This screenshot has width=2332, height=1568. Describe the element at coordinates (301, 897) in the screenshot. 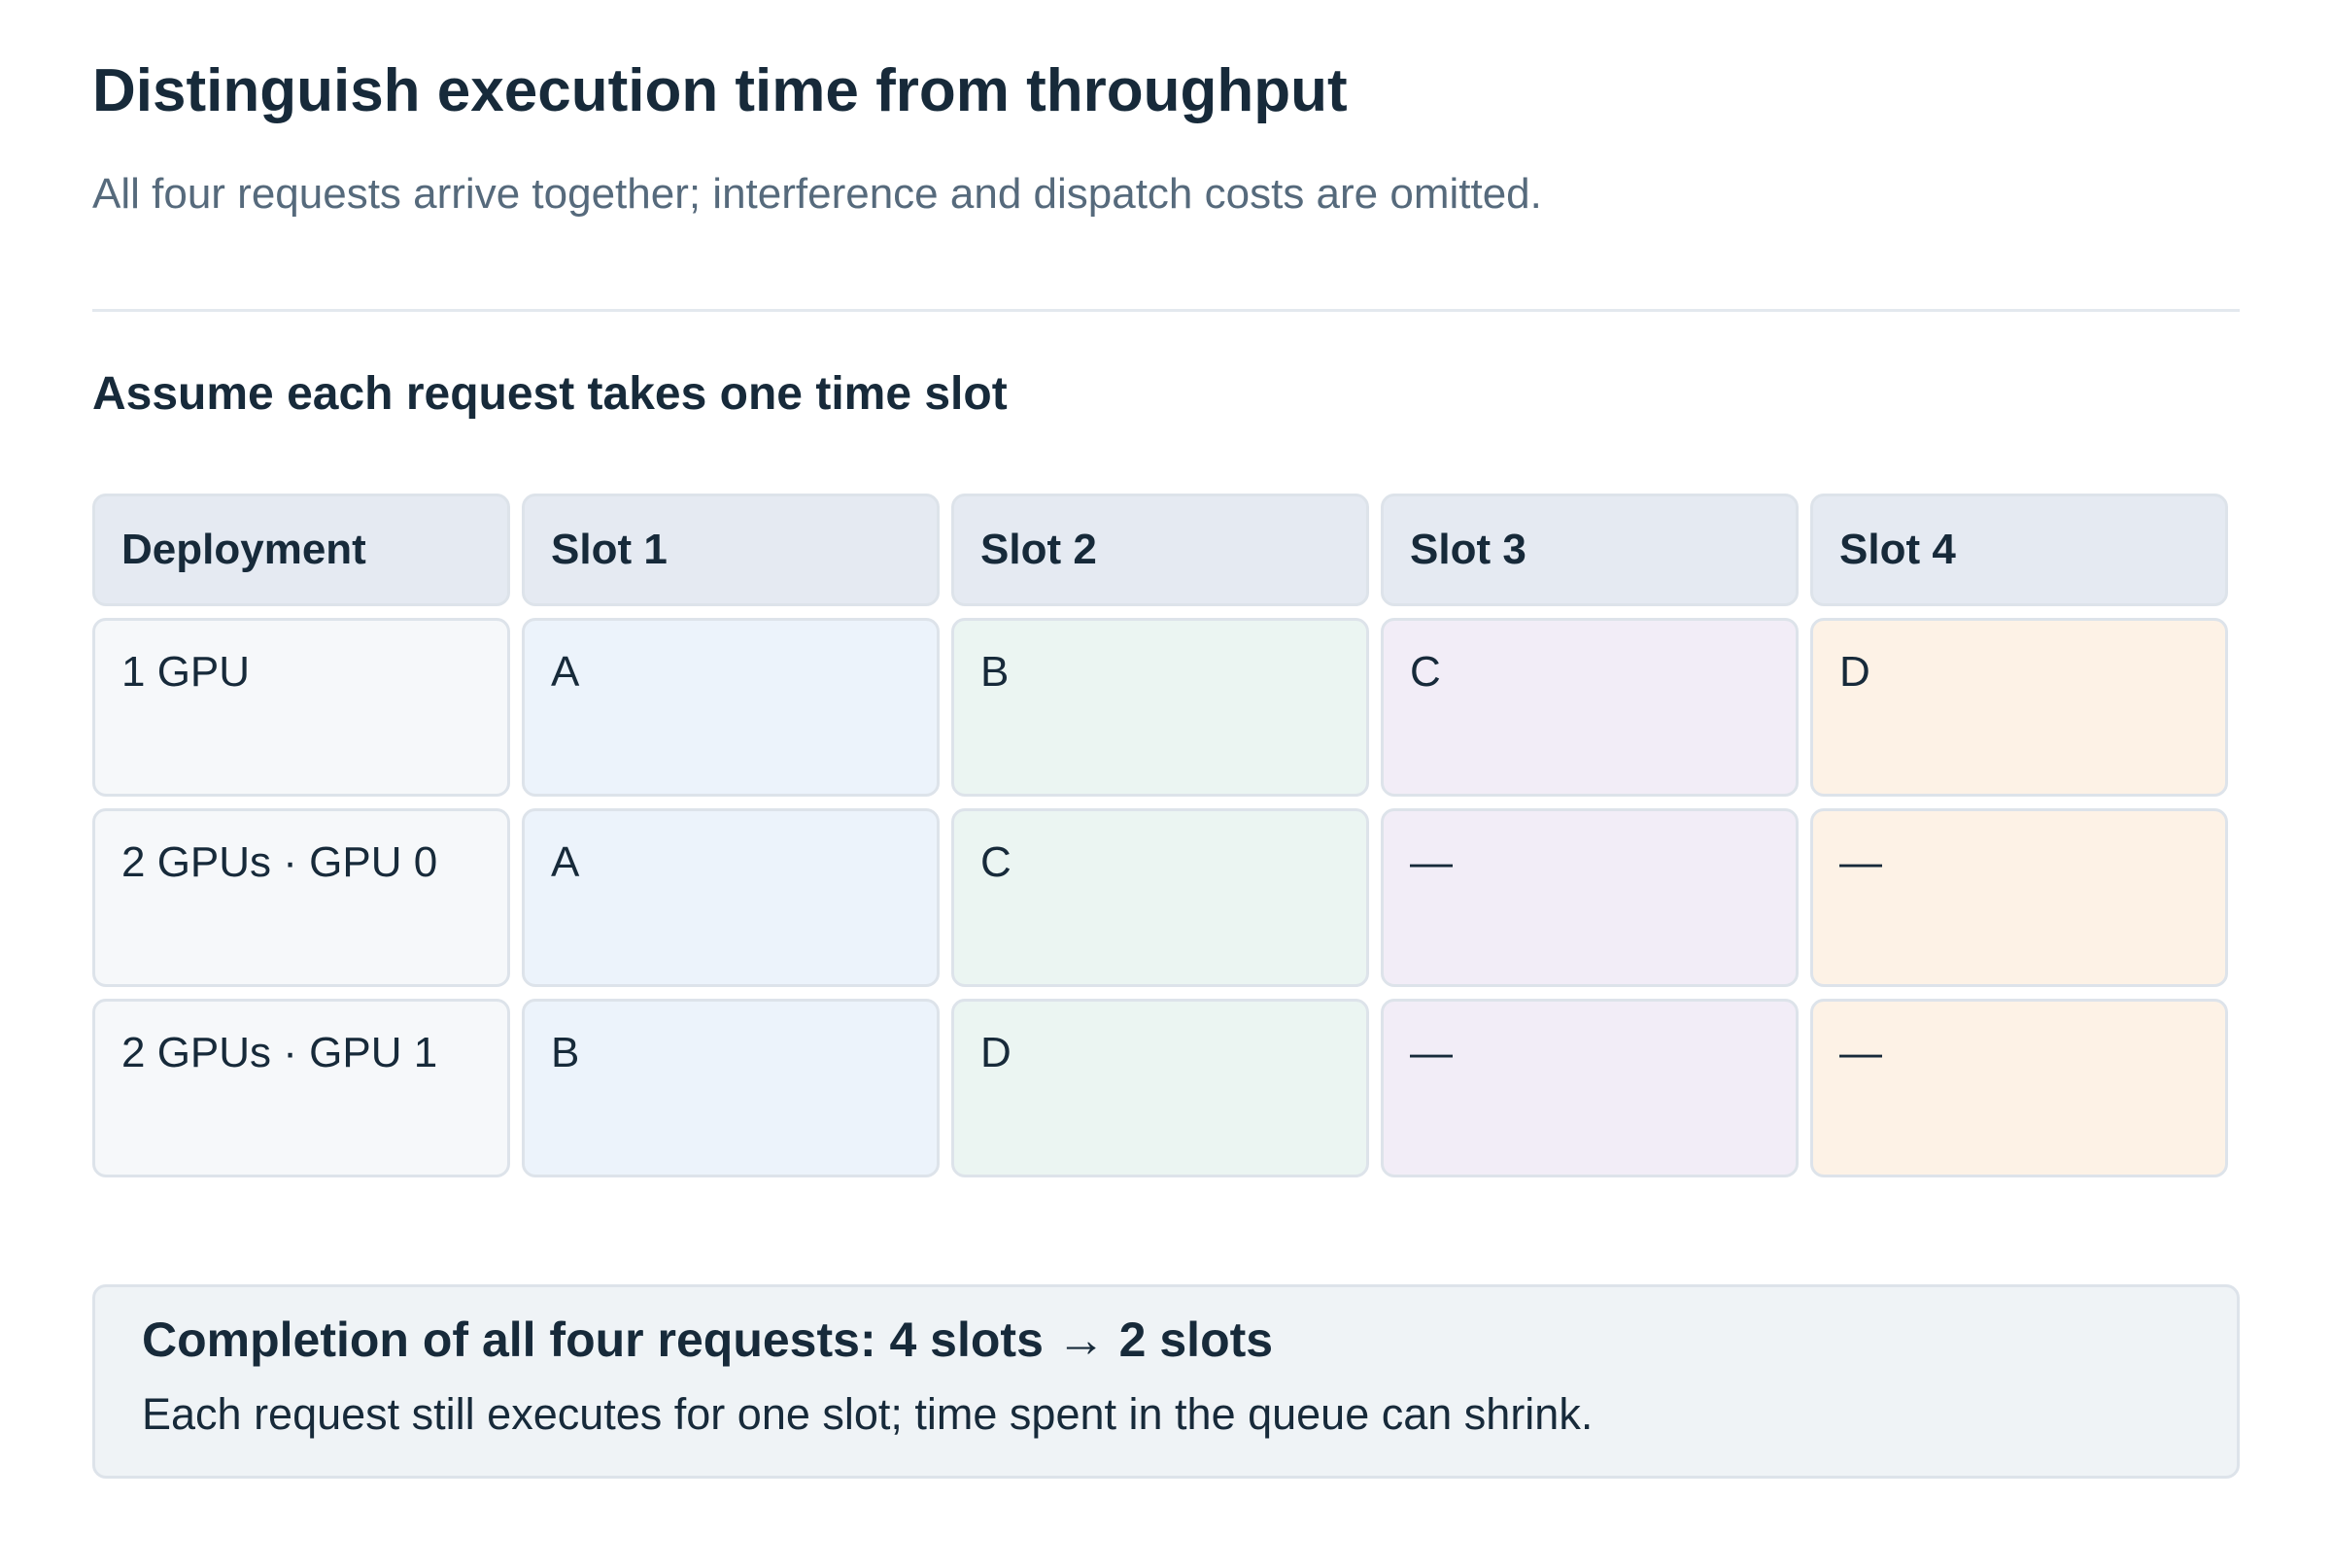

I see `row-label: 2 GPUs · GPU 0` at that location.